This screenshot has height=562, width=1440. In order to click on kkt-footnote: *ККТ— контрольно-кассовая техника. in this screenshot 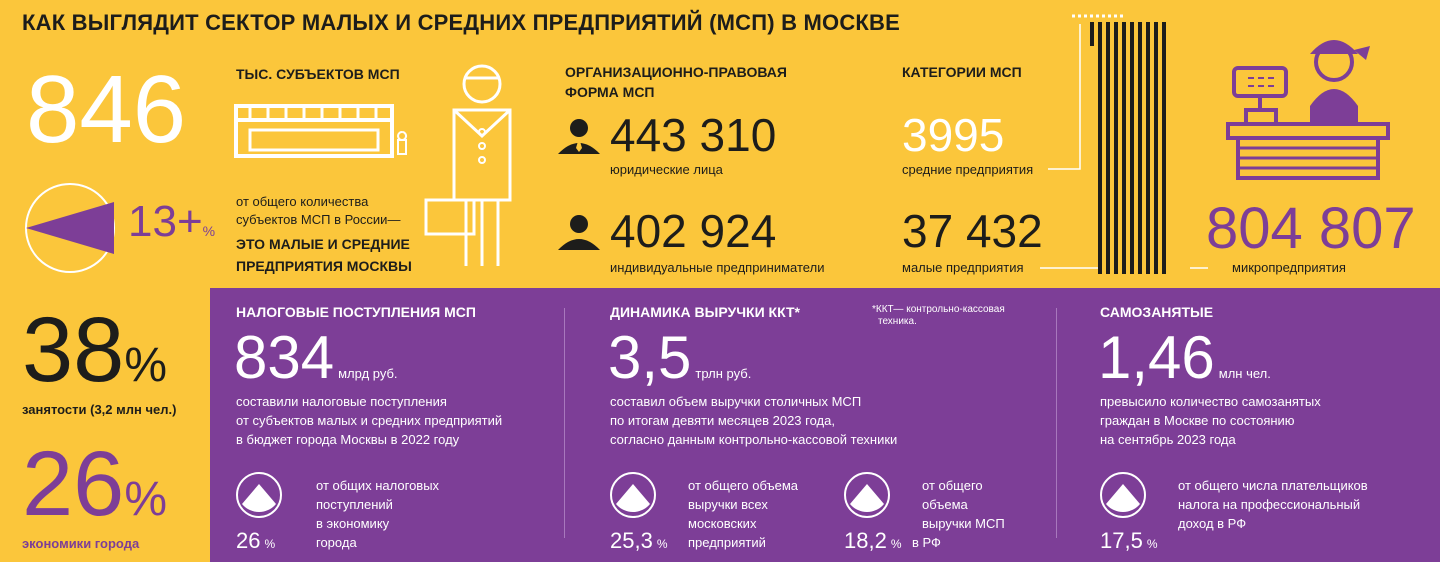, I will do `click(938, 315)`.